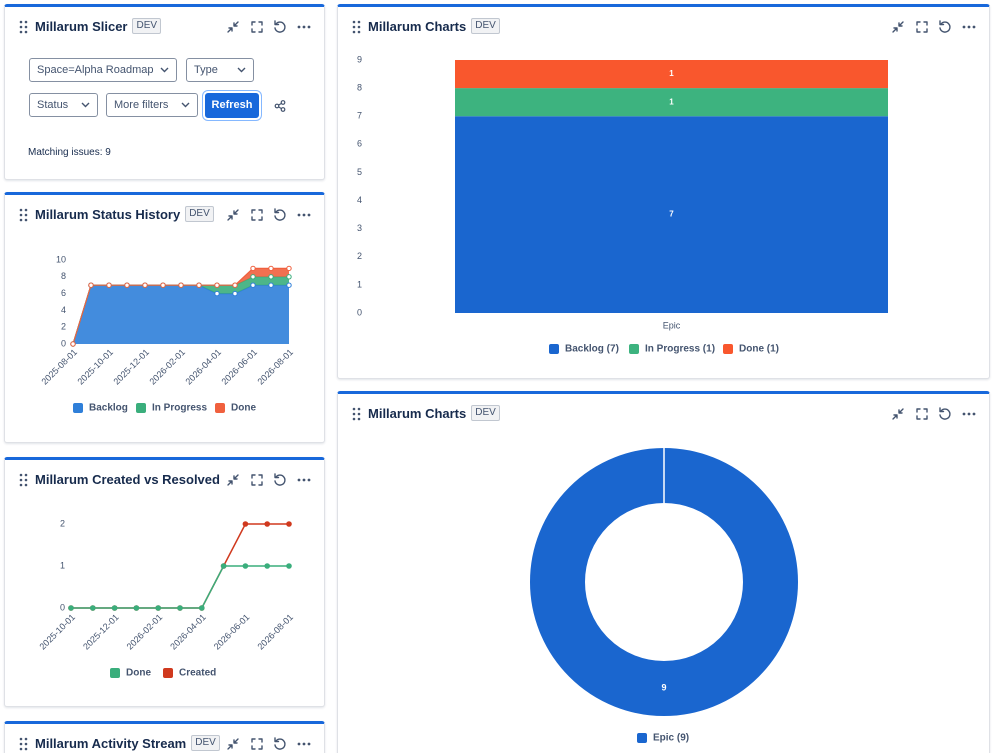 This screenshot has height=753, width=999. I want to click on panel-title: Millarum Created vs ResolvedDEV, so click(129, 479).